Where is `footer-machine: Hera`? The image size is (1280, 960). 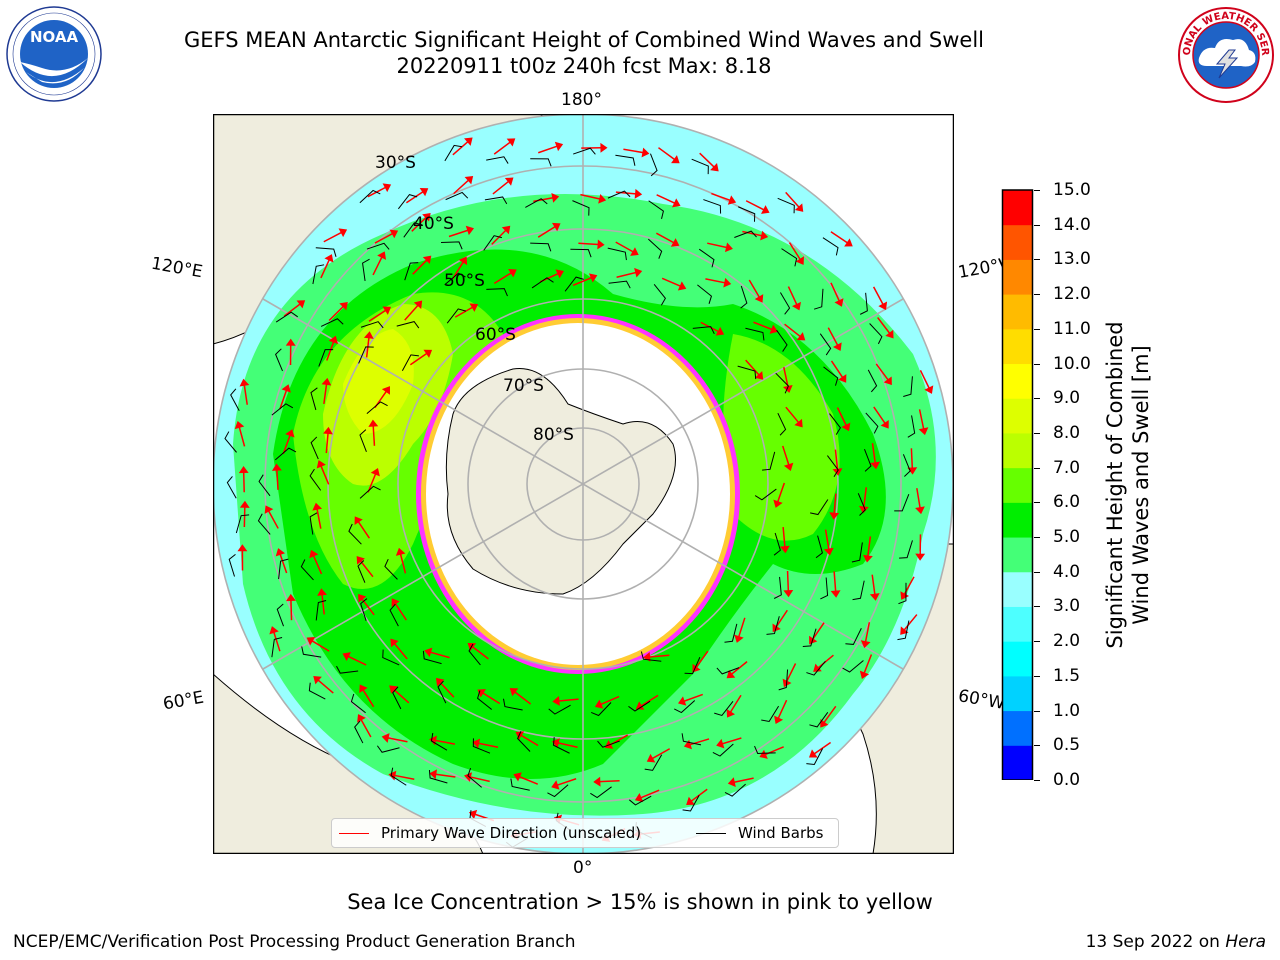
footer-machine: Hera is located at coordinates (1245, 942).